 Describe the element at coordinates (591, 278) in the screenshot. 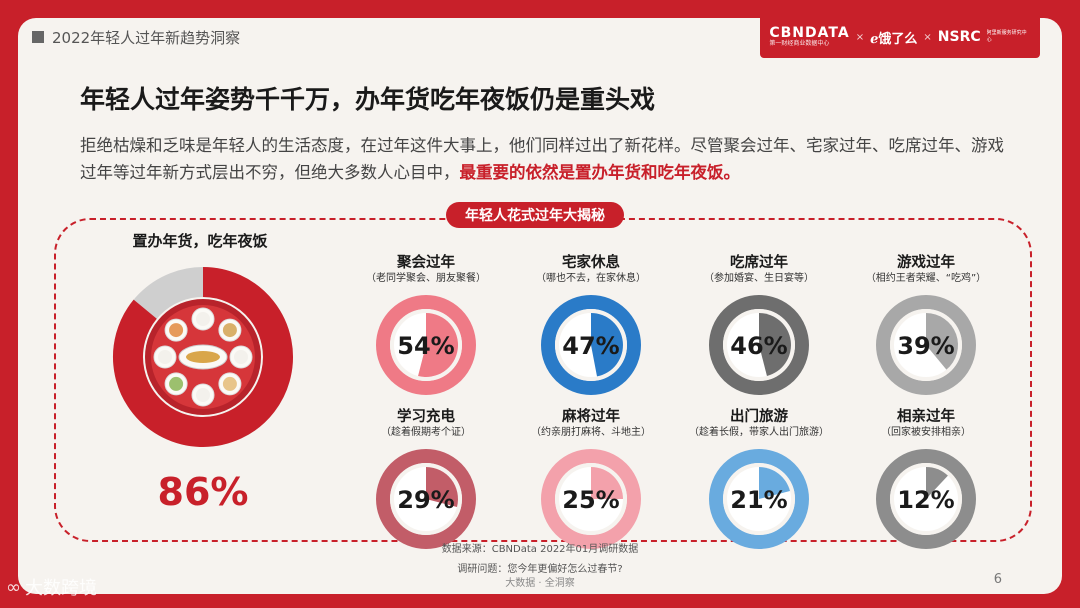

I see `mini-chart-subtitle: （哪也不去，在家休息）` at that location.